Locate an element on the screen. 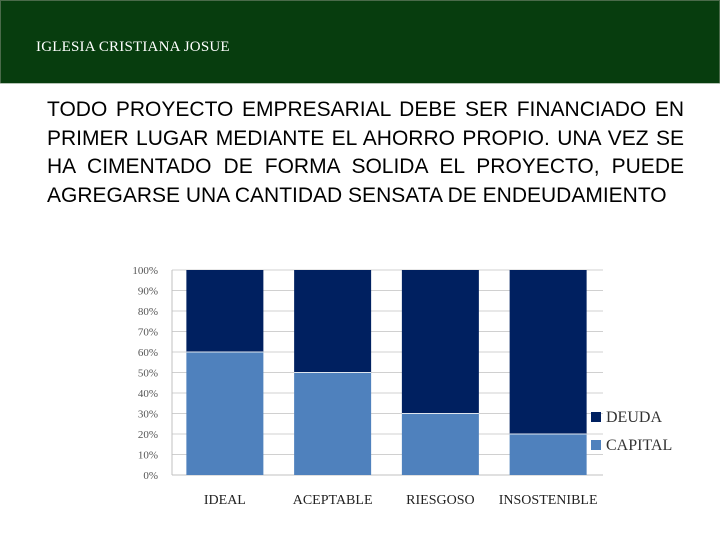 This screenshot has width=720, height=540. y-tick-label: 10% is located at coordinates (148, 456).